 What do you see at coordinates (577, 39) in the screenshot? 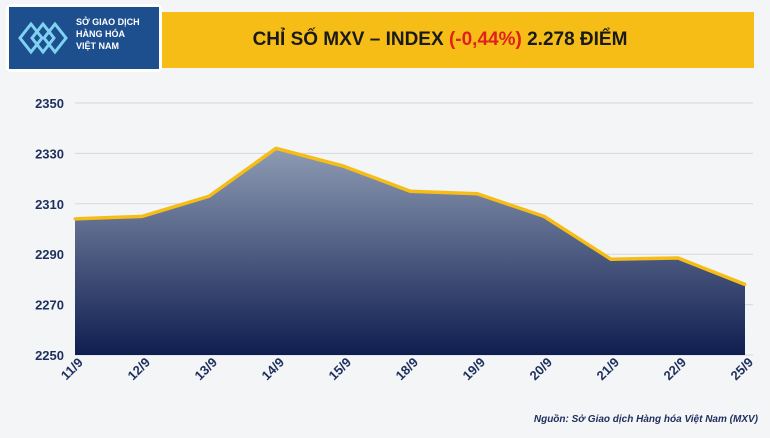
I see `title-value: 2.278 ĐIỂM` at bounding box center [577, 39].